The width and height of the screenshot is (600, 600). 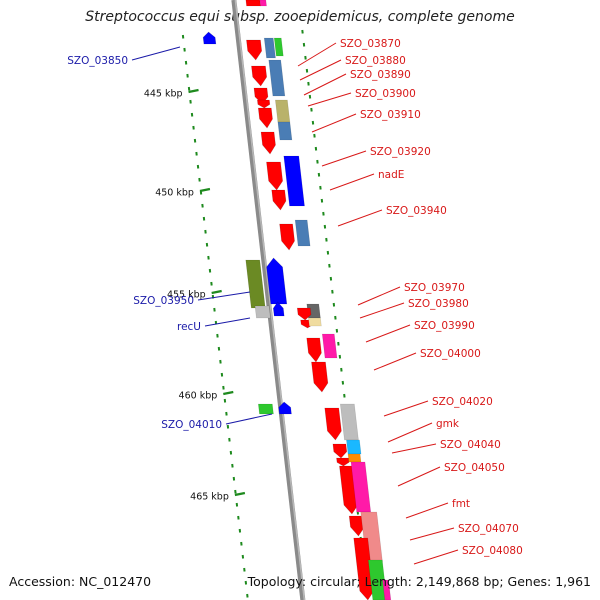 What do you see at coordinates (448, 424) in the screenshot?
I see `gene-label-gmk: gmk` at bounding box center [448, 424].